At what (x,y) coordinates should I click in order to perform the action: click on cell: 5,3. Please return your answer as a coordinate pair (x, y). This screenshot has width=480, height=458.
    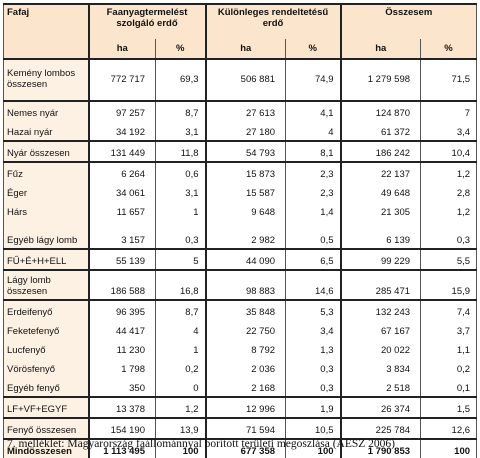
    Looking at the image, I should click on (313, 310).